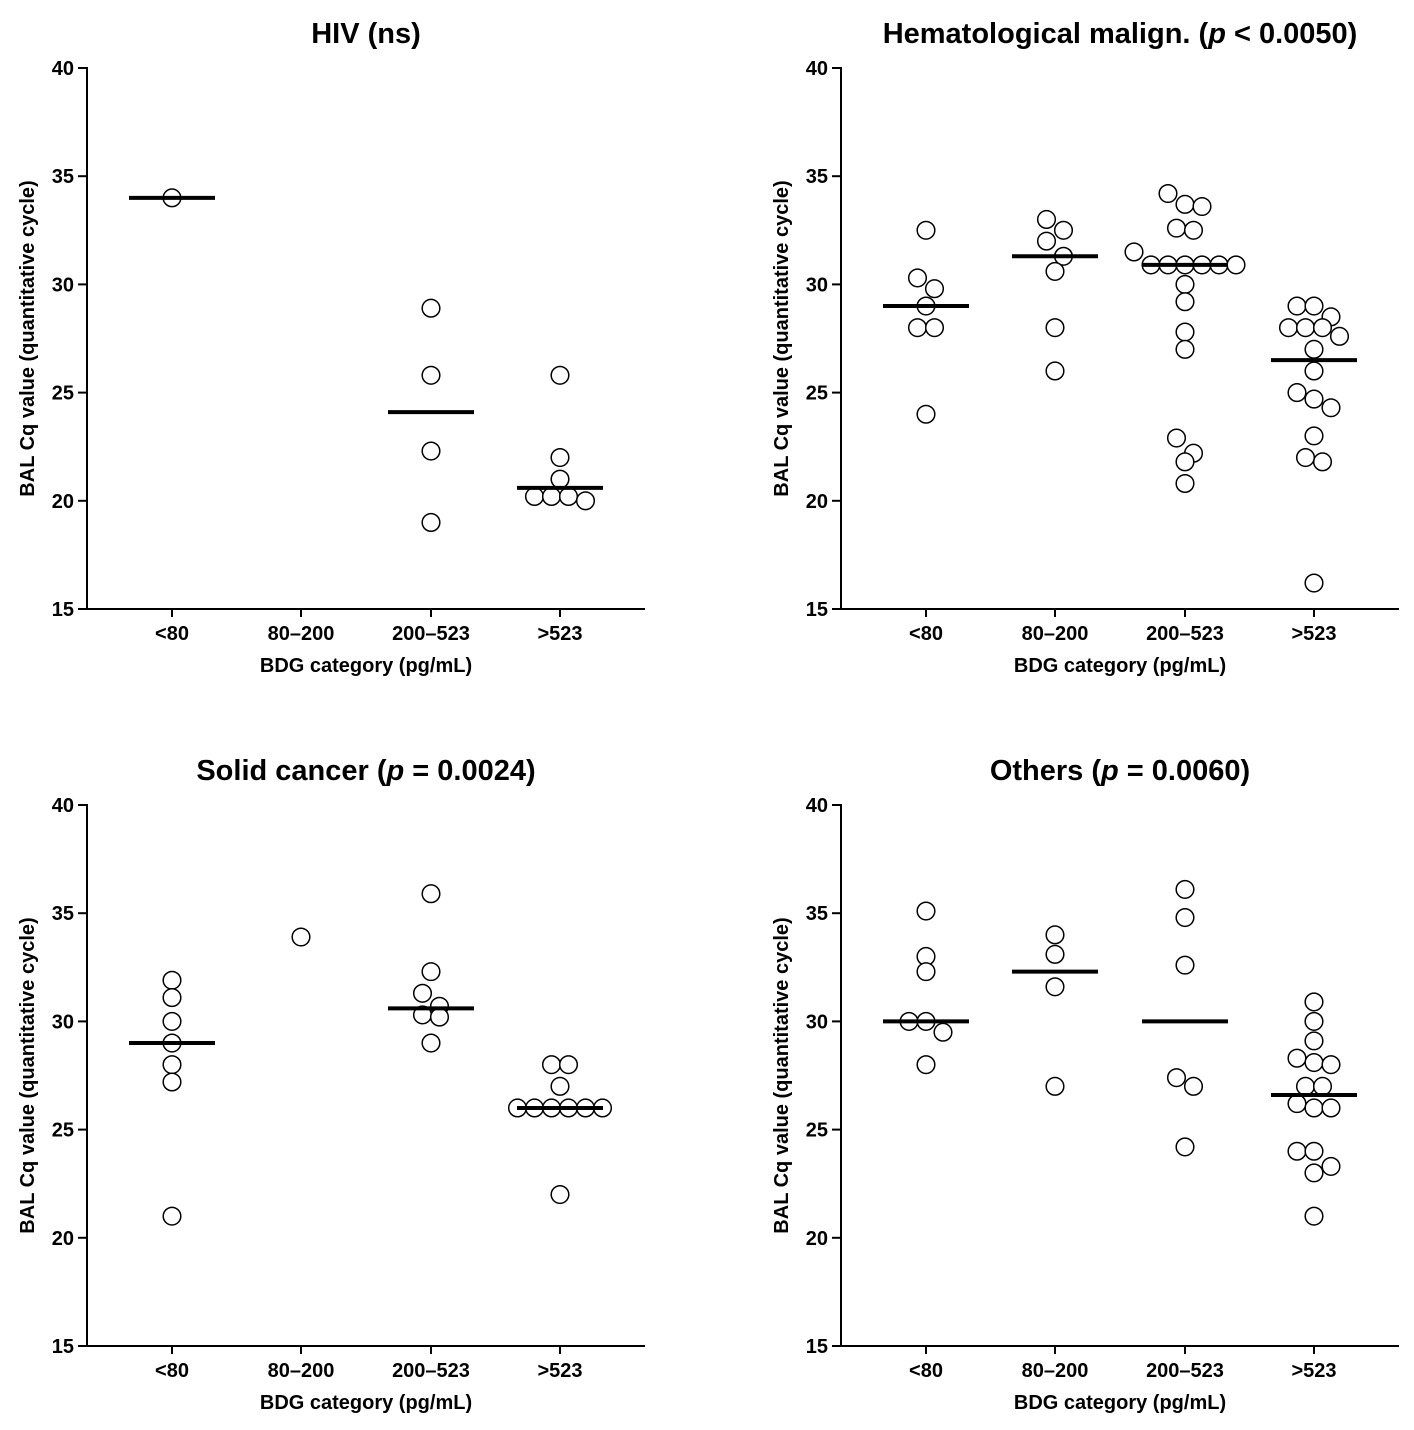 Image resolution: width=1414 pixels, height=1430 pixels. I want to click on chart-title-part: = 0.0024), so click(469, 771).